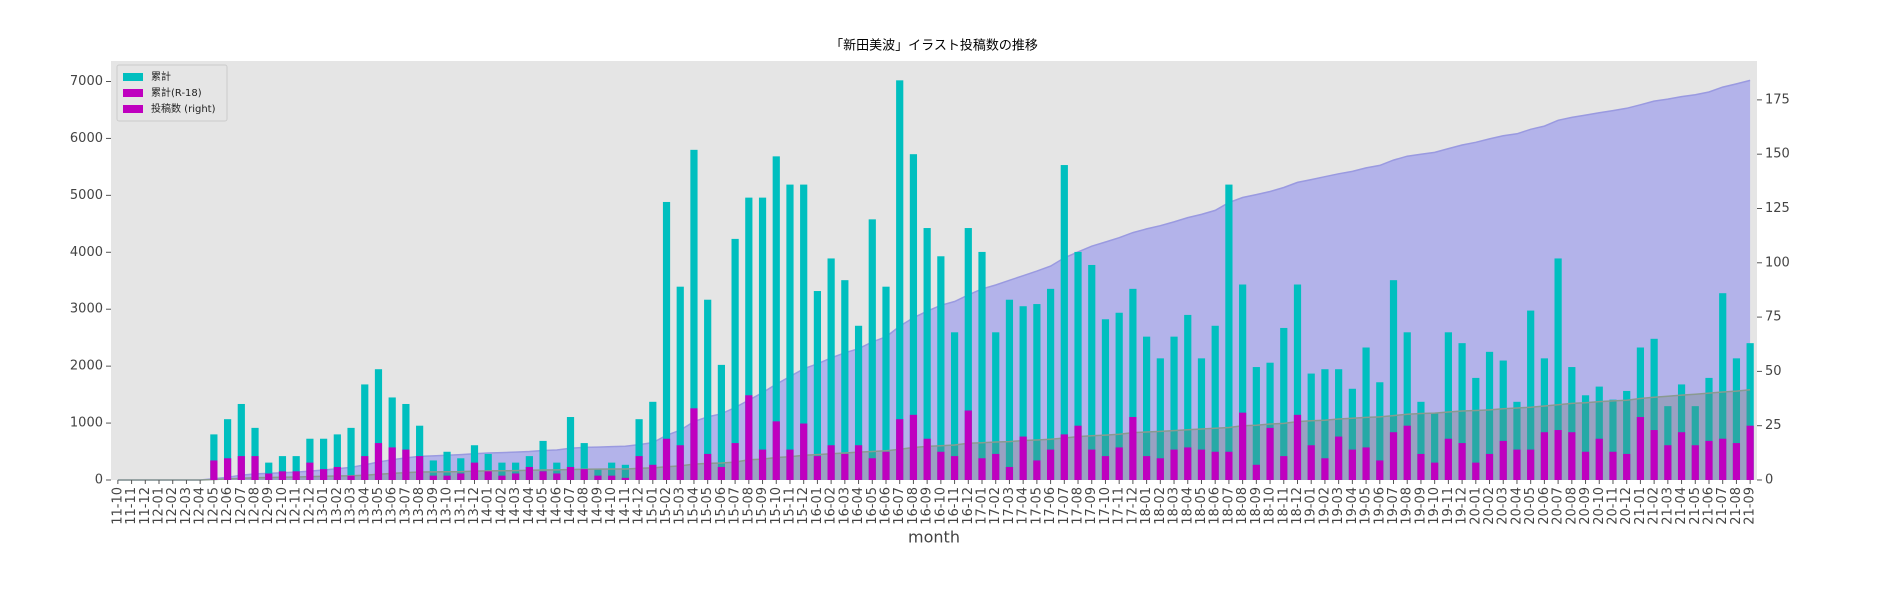  What do you see at coordinates (1338, 506) in the screenshot?
I see `x-tick-label: 19-03` at bounding box center [1338, 506].